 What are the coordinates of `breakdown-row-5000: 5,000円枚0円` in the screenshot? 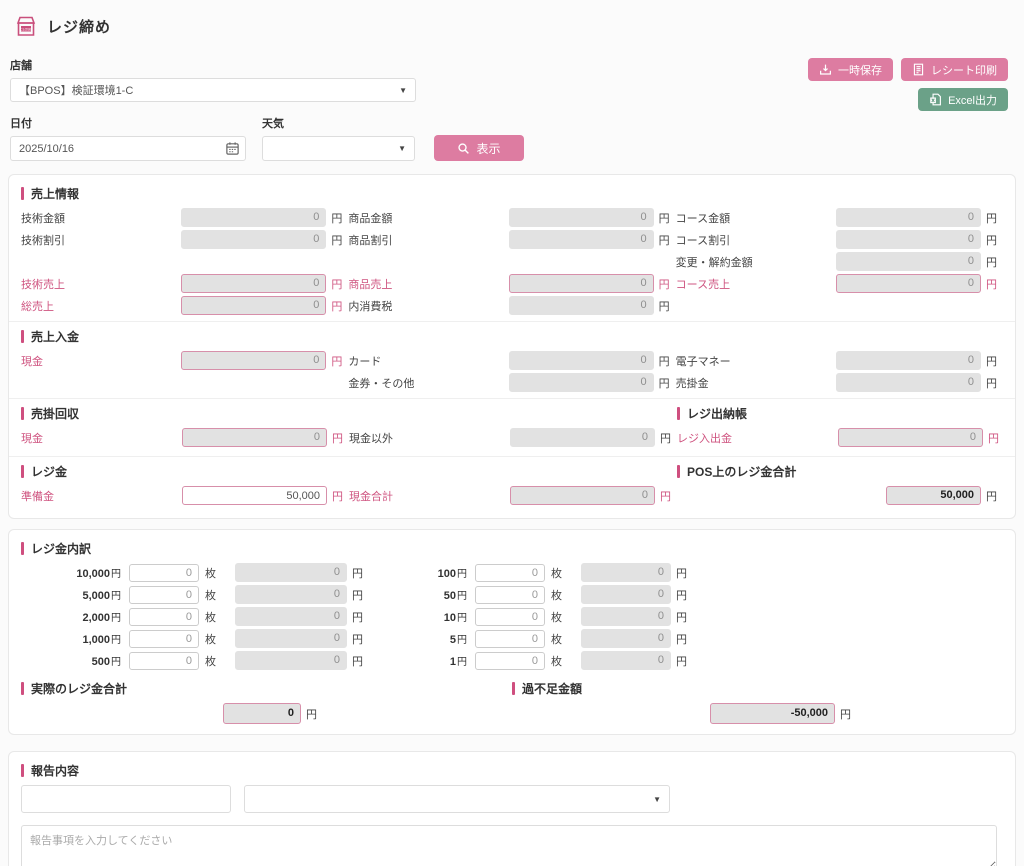 It's located at (195, 594).